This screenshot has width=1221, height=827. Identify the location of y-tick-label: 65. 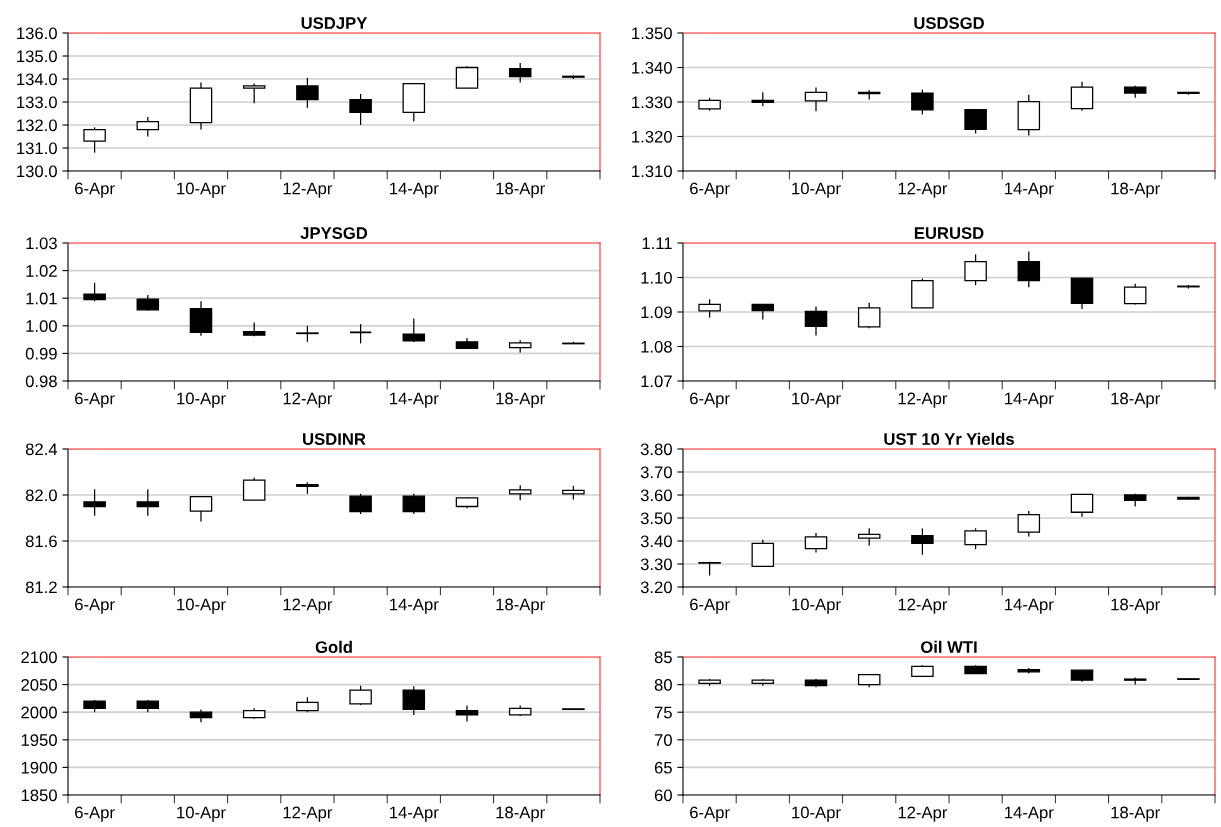
(663, 767).